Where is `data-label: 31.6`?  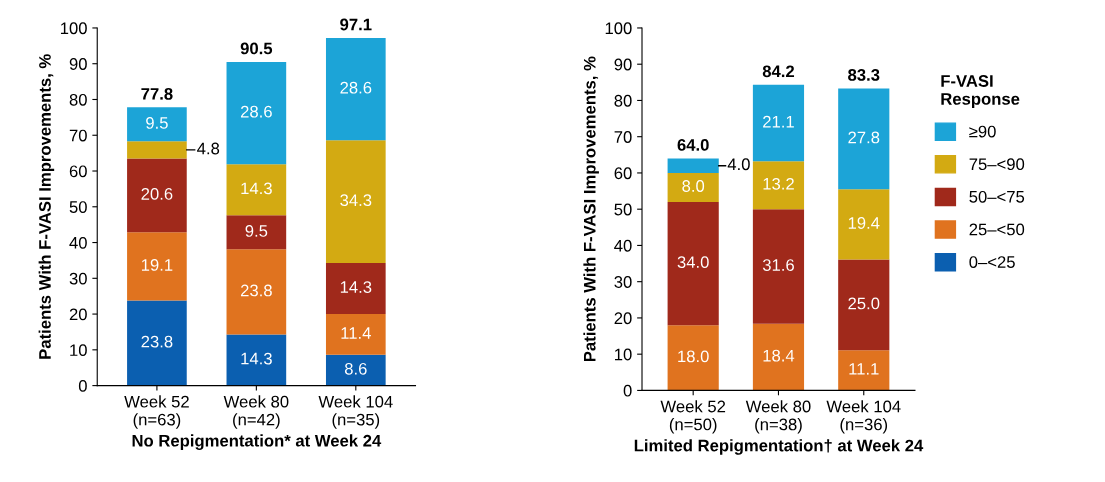
data-label: 31.6 is located at coordinates (778, 265).